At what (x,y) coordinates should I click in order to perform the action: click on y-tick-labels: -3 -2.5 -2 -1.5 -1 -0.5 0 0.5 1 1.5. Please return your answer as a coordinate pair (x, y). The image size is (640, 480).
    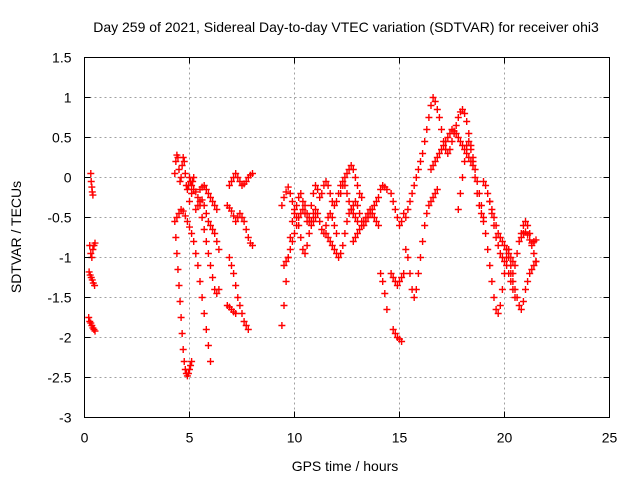
    Looking at the image, I should click on (59, 238).